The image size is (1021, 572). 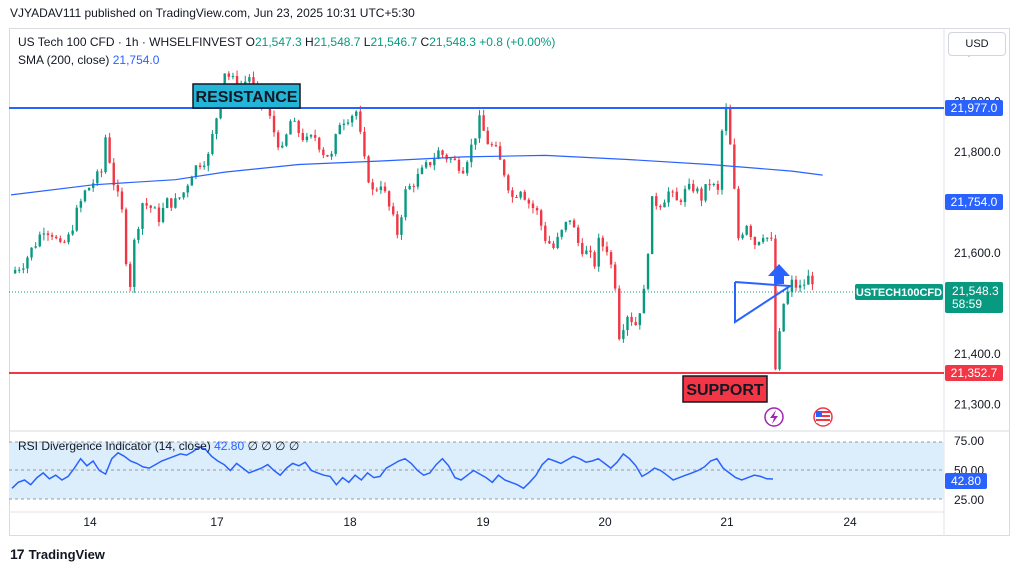 I want to click on sma-price-tag: 21,754.0, so click(x=974, y=202).